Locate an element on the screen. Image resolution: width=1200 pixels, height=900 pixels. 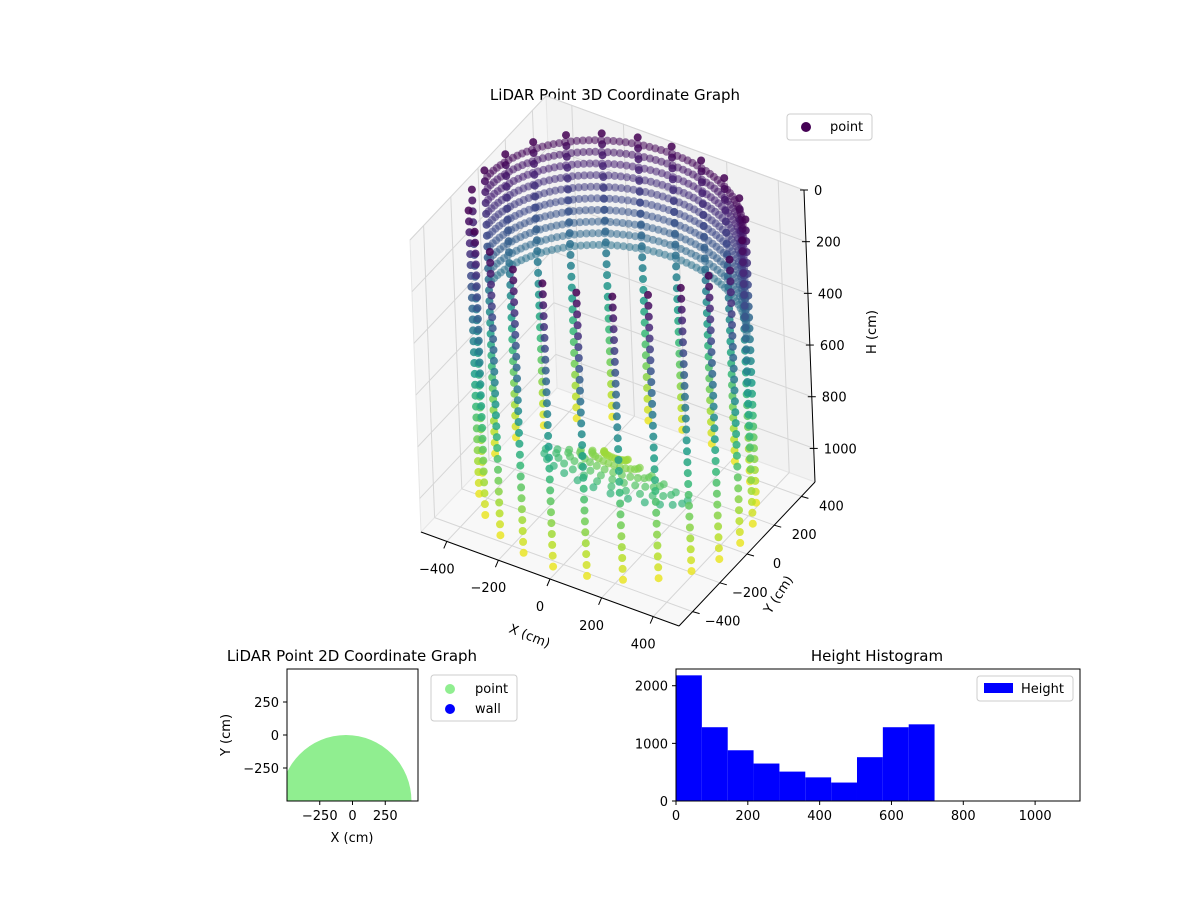
y-tick-label: 400 is located at coordinates (831, 506).